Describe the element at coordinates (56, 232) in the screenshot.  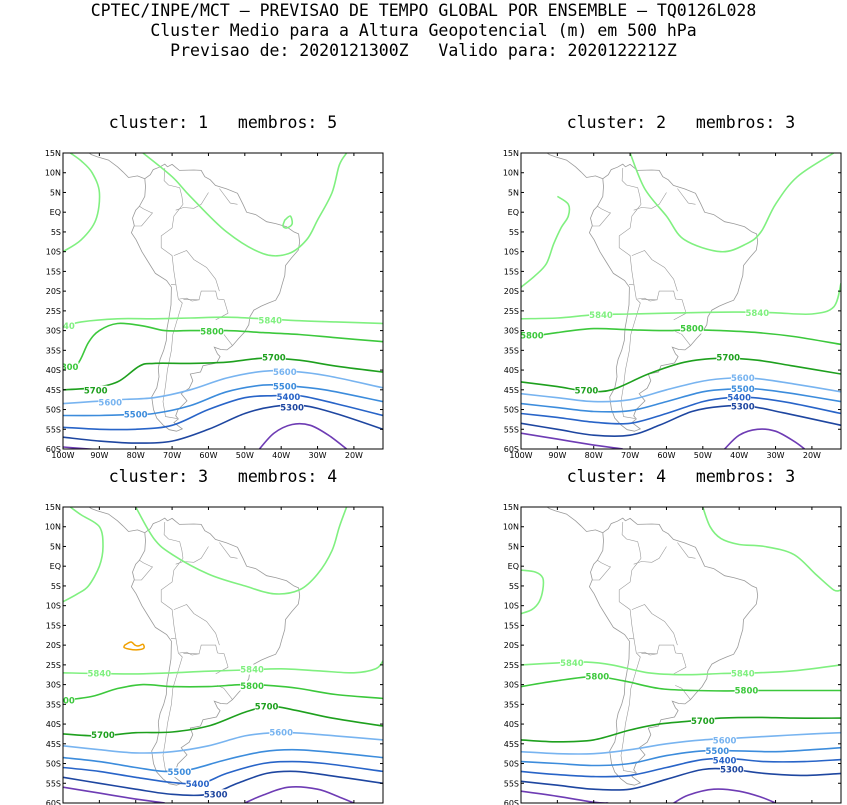
I see `lat-tick-label: 5S` at that location.